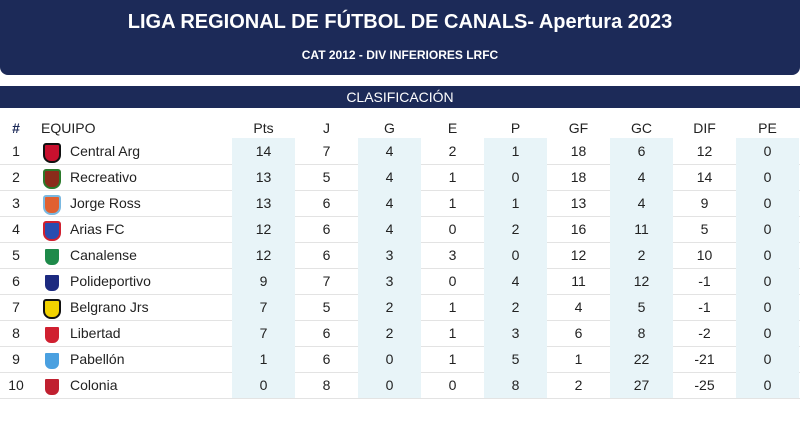  Describe the element at coordinates (326, 177) in the screenshot. I see `stat: 5` at that location.